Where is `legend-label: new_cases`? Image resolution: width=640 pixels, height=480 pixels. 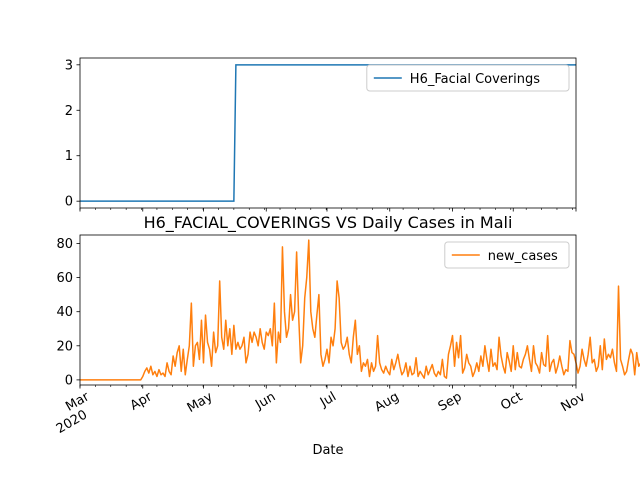
legend-label: new_cases is located at coordinates (523, 256).